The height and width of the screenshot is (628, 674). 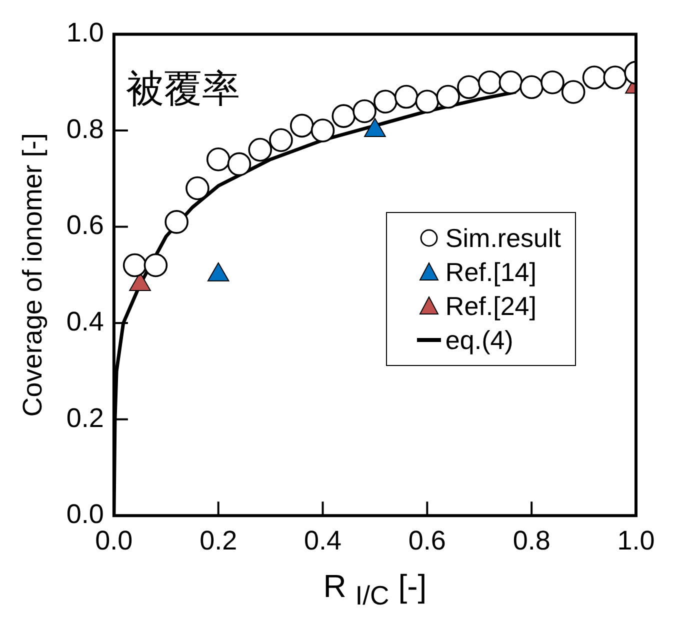 What do you see at coordinates (503, 238) in the screenshot?
I see `legend-label: Sim.result` at bounding box center [503, 238].